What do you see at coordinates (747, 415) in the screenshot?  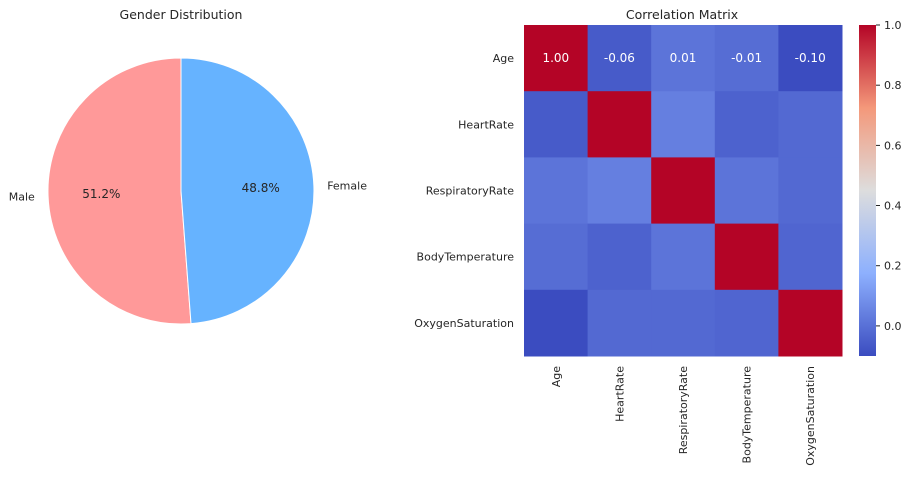 I see `heatmap-column-label: BodyTemperature` at bounding box center [747, 415].